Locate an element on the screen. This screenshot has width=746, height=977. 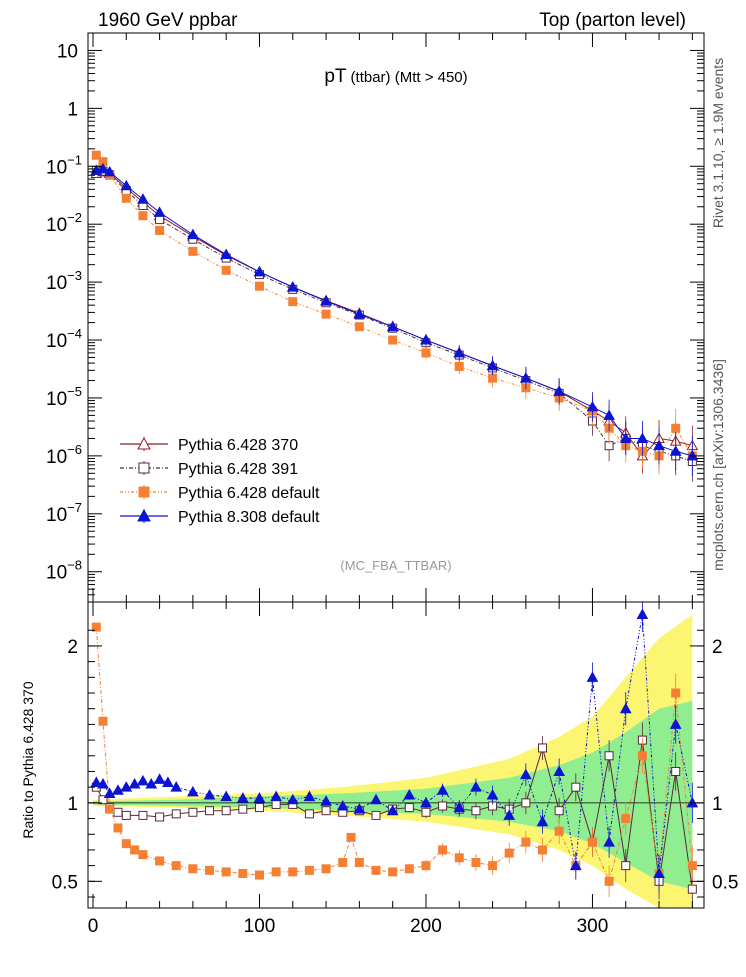
legend-entry-1: Pythia 6.428 370 is located at coordinates (209, 445).